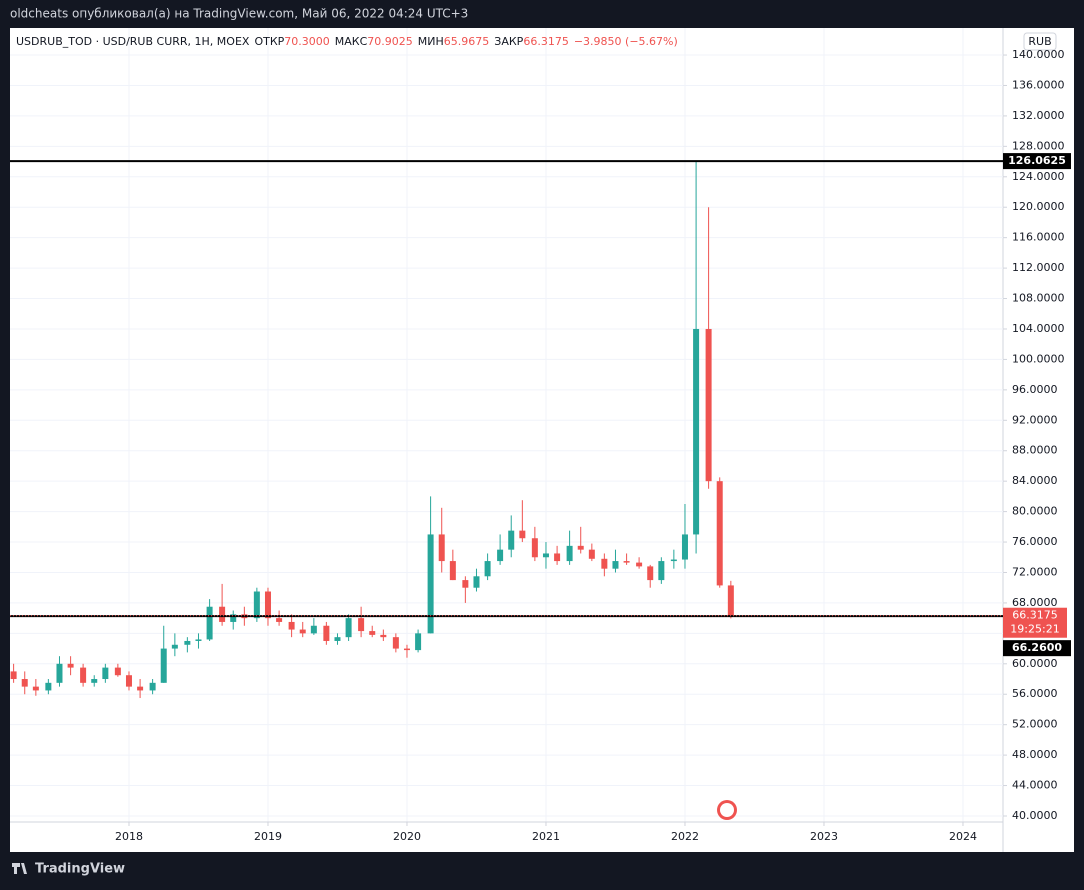  Describe the element at coordinates (351, 41) in the screenshot. I see `legend-field-label: МАКС` at that location.